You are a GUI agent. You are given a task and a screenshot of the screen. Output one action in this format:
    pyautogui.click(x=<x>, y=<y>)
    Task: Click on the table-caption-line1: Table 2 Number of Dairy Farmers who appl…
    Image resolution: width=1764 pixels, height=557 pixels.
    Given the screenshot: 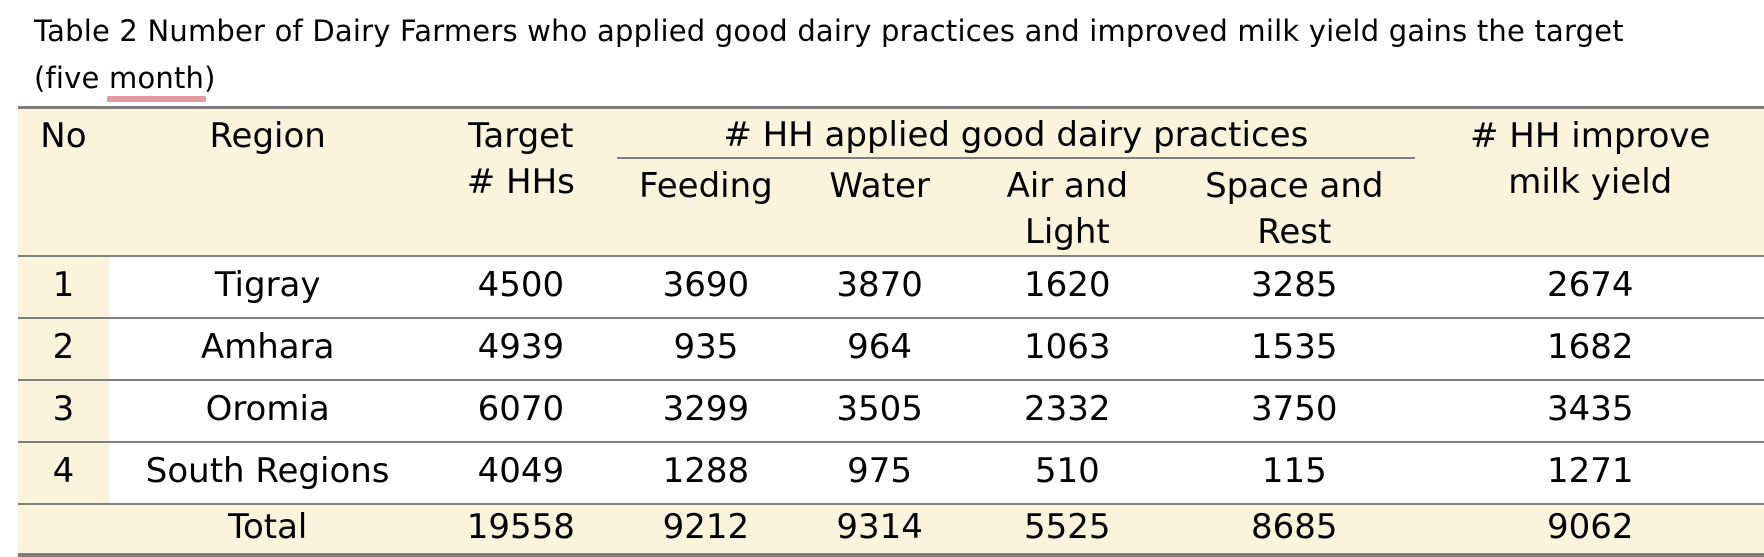 What is the action you would take?
    pyautogui.click(x=899, y=31)
    